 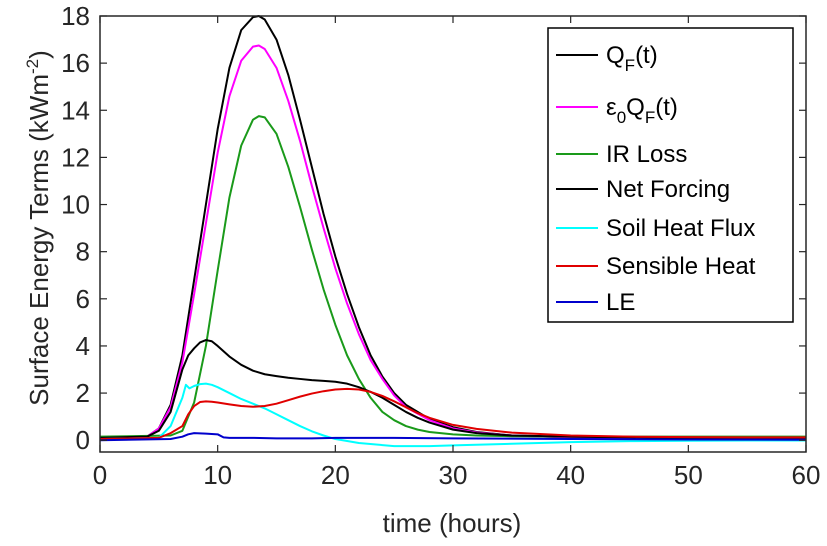 I want to click on y-tick-label: 6, so click(x=83, y=299).